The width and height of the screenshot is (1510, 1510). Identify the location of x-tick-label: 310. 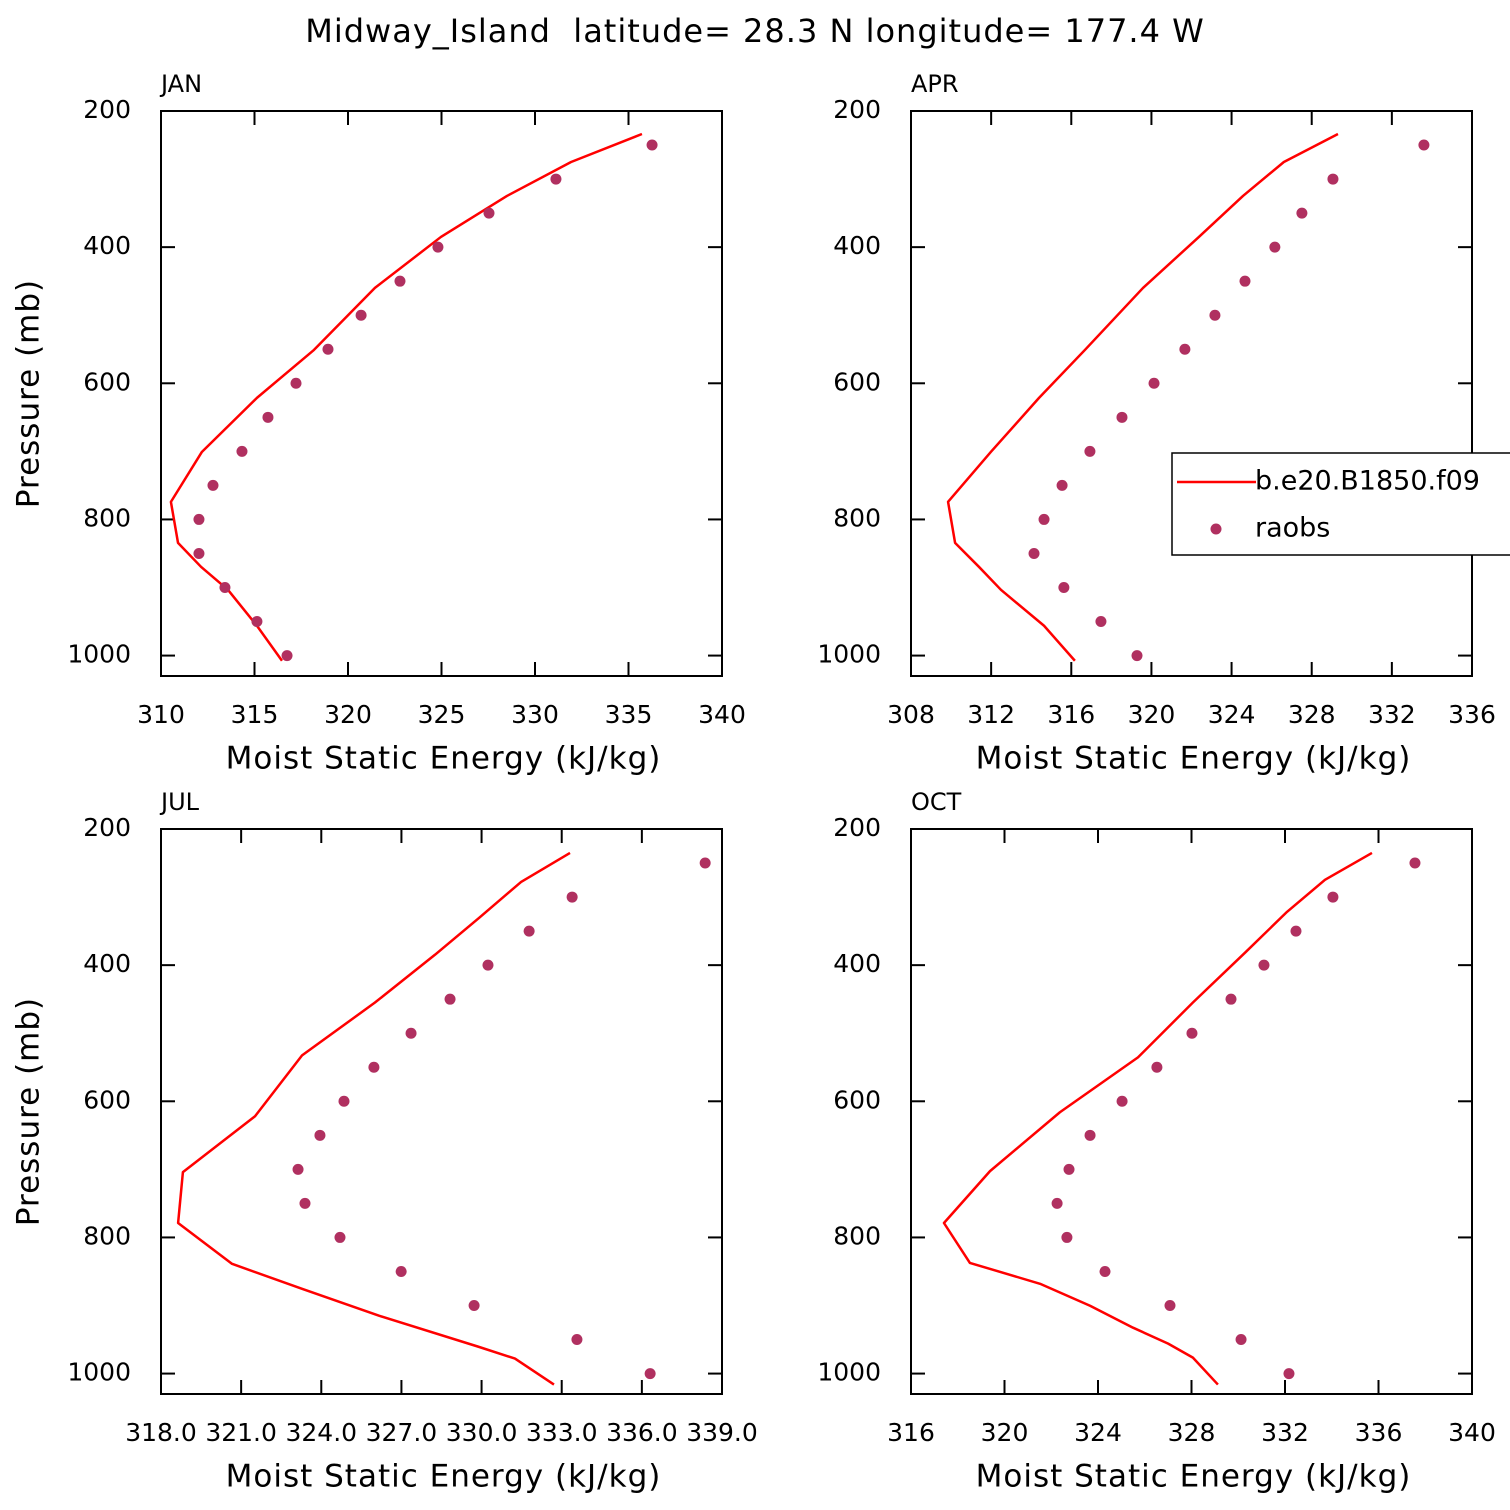
(161, 714).